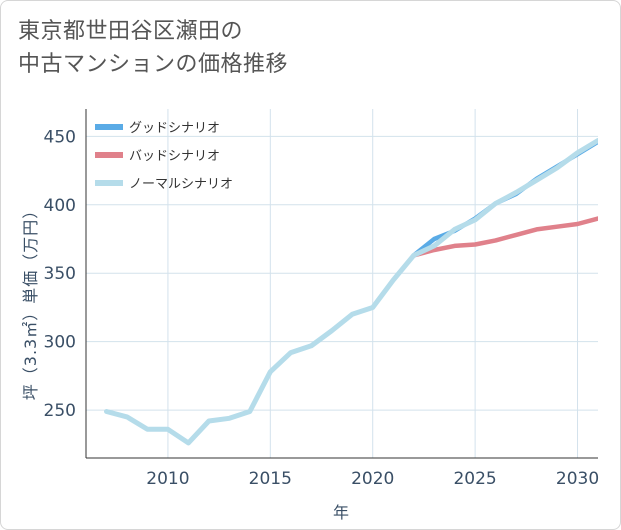 Image resolution: width=621 pixels, height=530 pixels. Describe the element at coordinates (174, 156) in the screenshot. I see `legend-label-1: バッドシナリオ` at that location.